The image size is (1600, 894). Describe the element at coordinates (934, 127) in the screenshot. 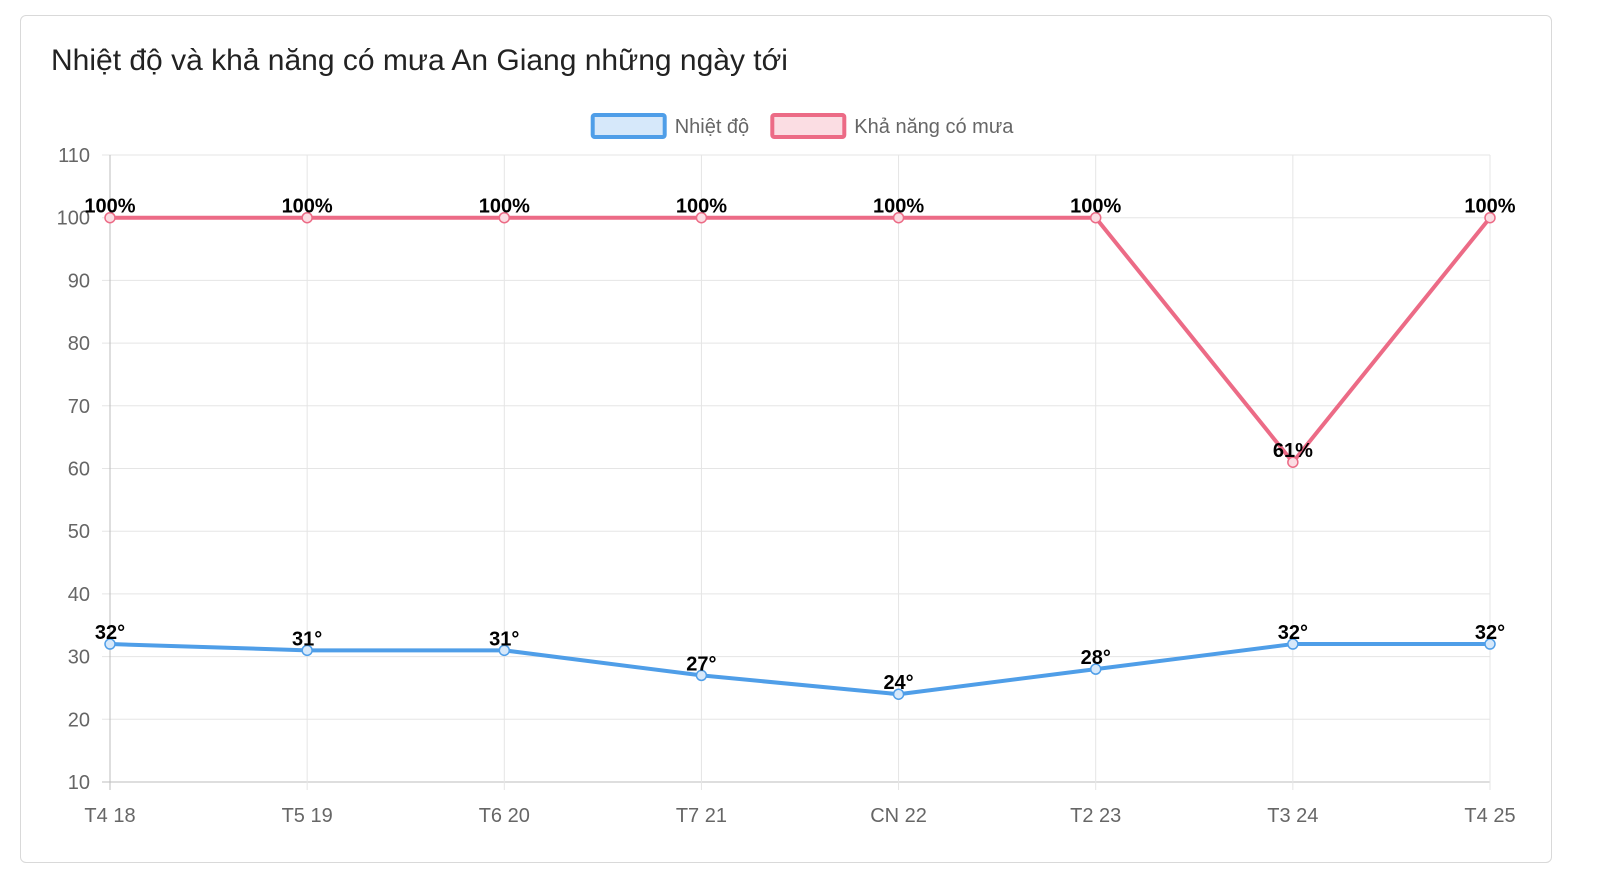

I see `legend-label: Khả năng có mưa` at that location.